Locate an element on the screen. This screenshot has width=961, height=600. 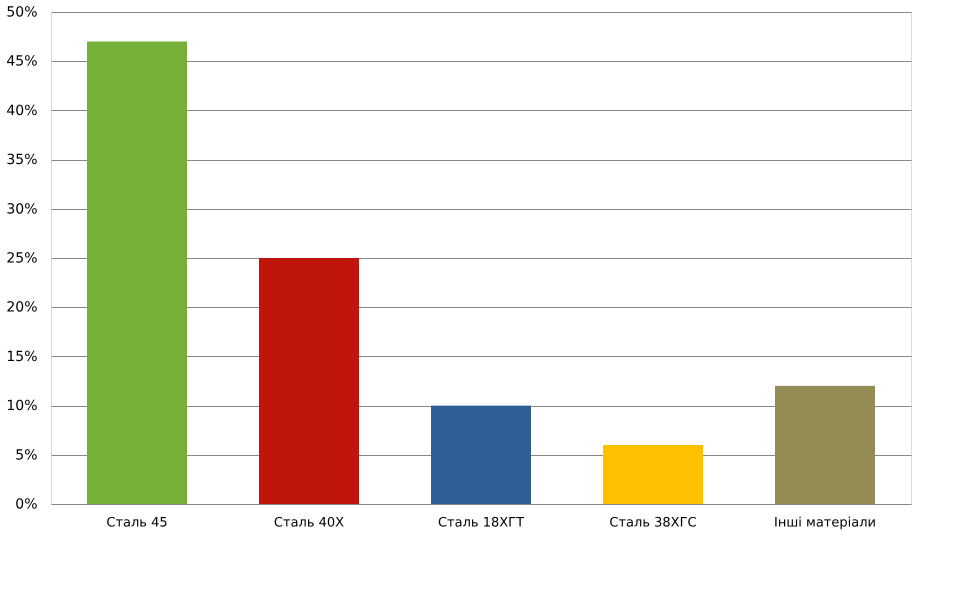
y-tick-label: 30% is located at coordinates (22, 209).